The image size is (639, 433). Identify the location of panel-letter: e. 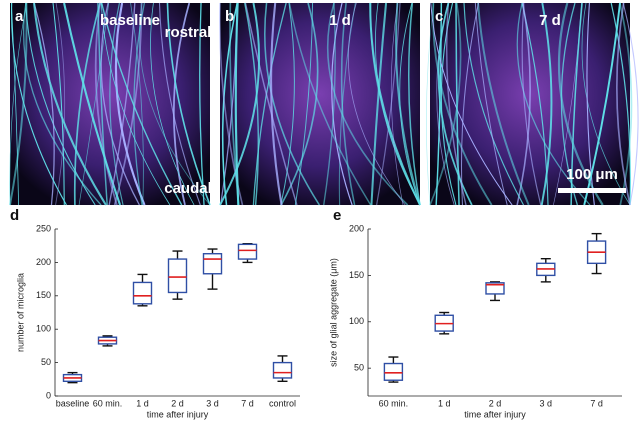
(337, 215).